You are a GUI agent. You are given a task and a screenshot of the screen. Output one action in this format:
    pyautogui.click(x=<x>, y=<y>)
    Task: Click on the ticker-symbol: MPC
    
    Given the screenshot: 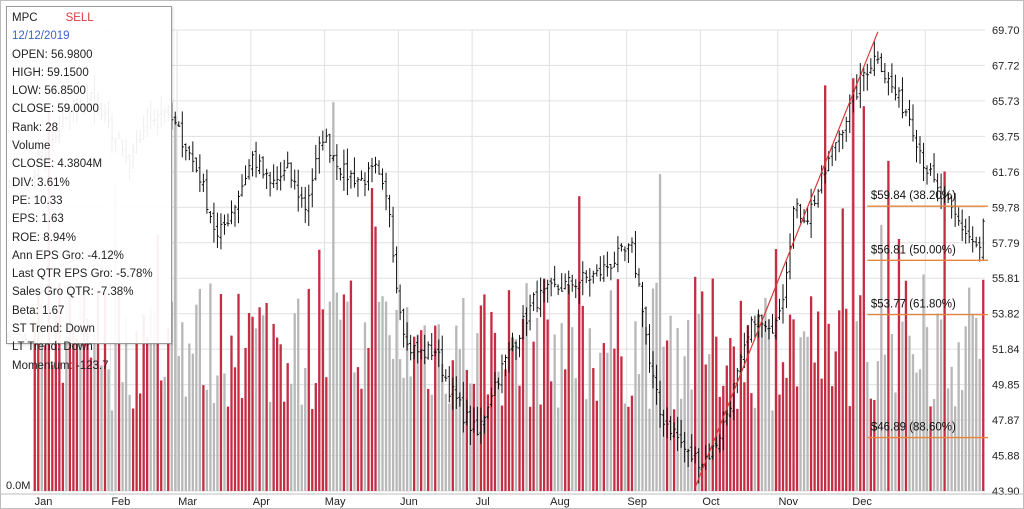 What is the action you would take?
    pyautogui.click(x=25, y=18)
    